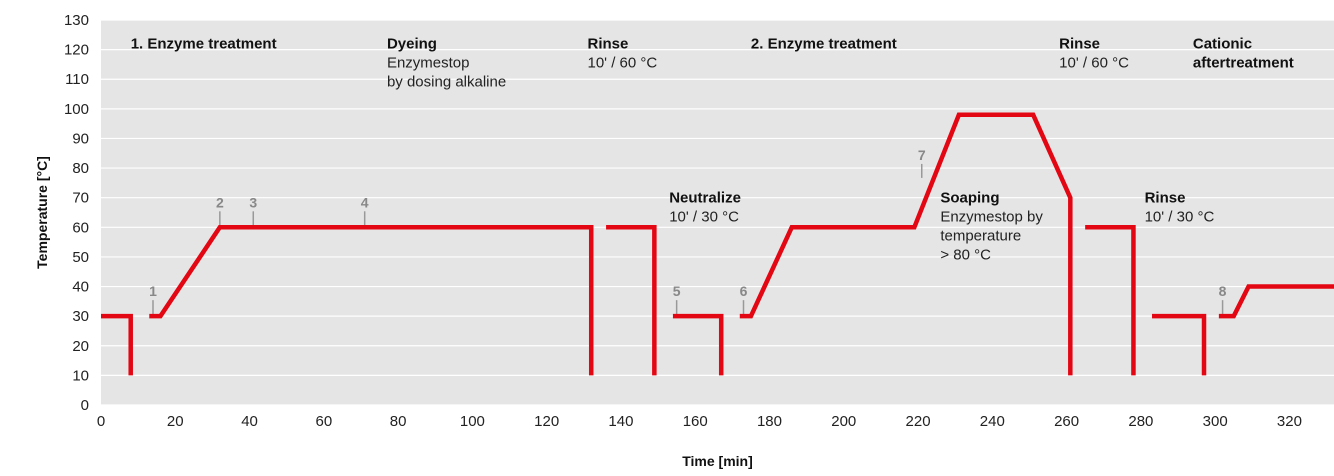  What do you see at coordinates (980, 236) in the screenshot?
I see `annotation-text: temperature` at bounding box center [980, 236].